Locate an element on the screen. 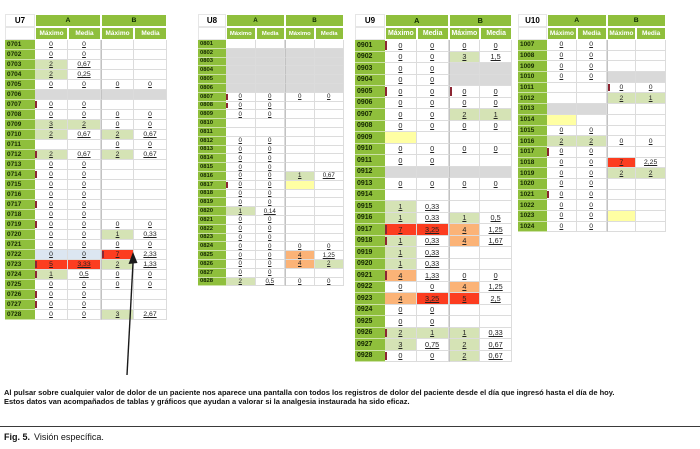 This screenshot has height=449, width=700. pain-value: 1,25 is located at coordinates (495, 287).